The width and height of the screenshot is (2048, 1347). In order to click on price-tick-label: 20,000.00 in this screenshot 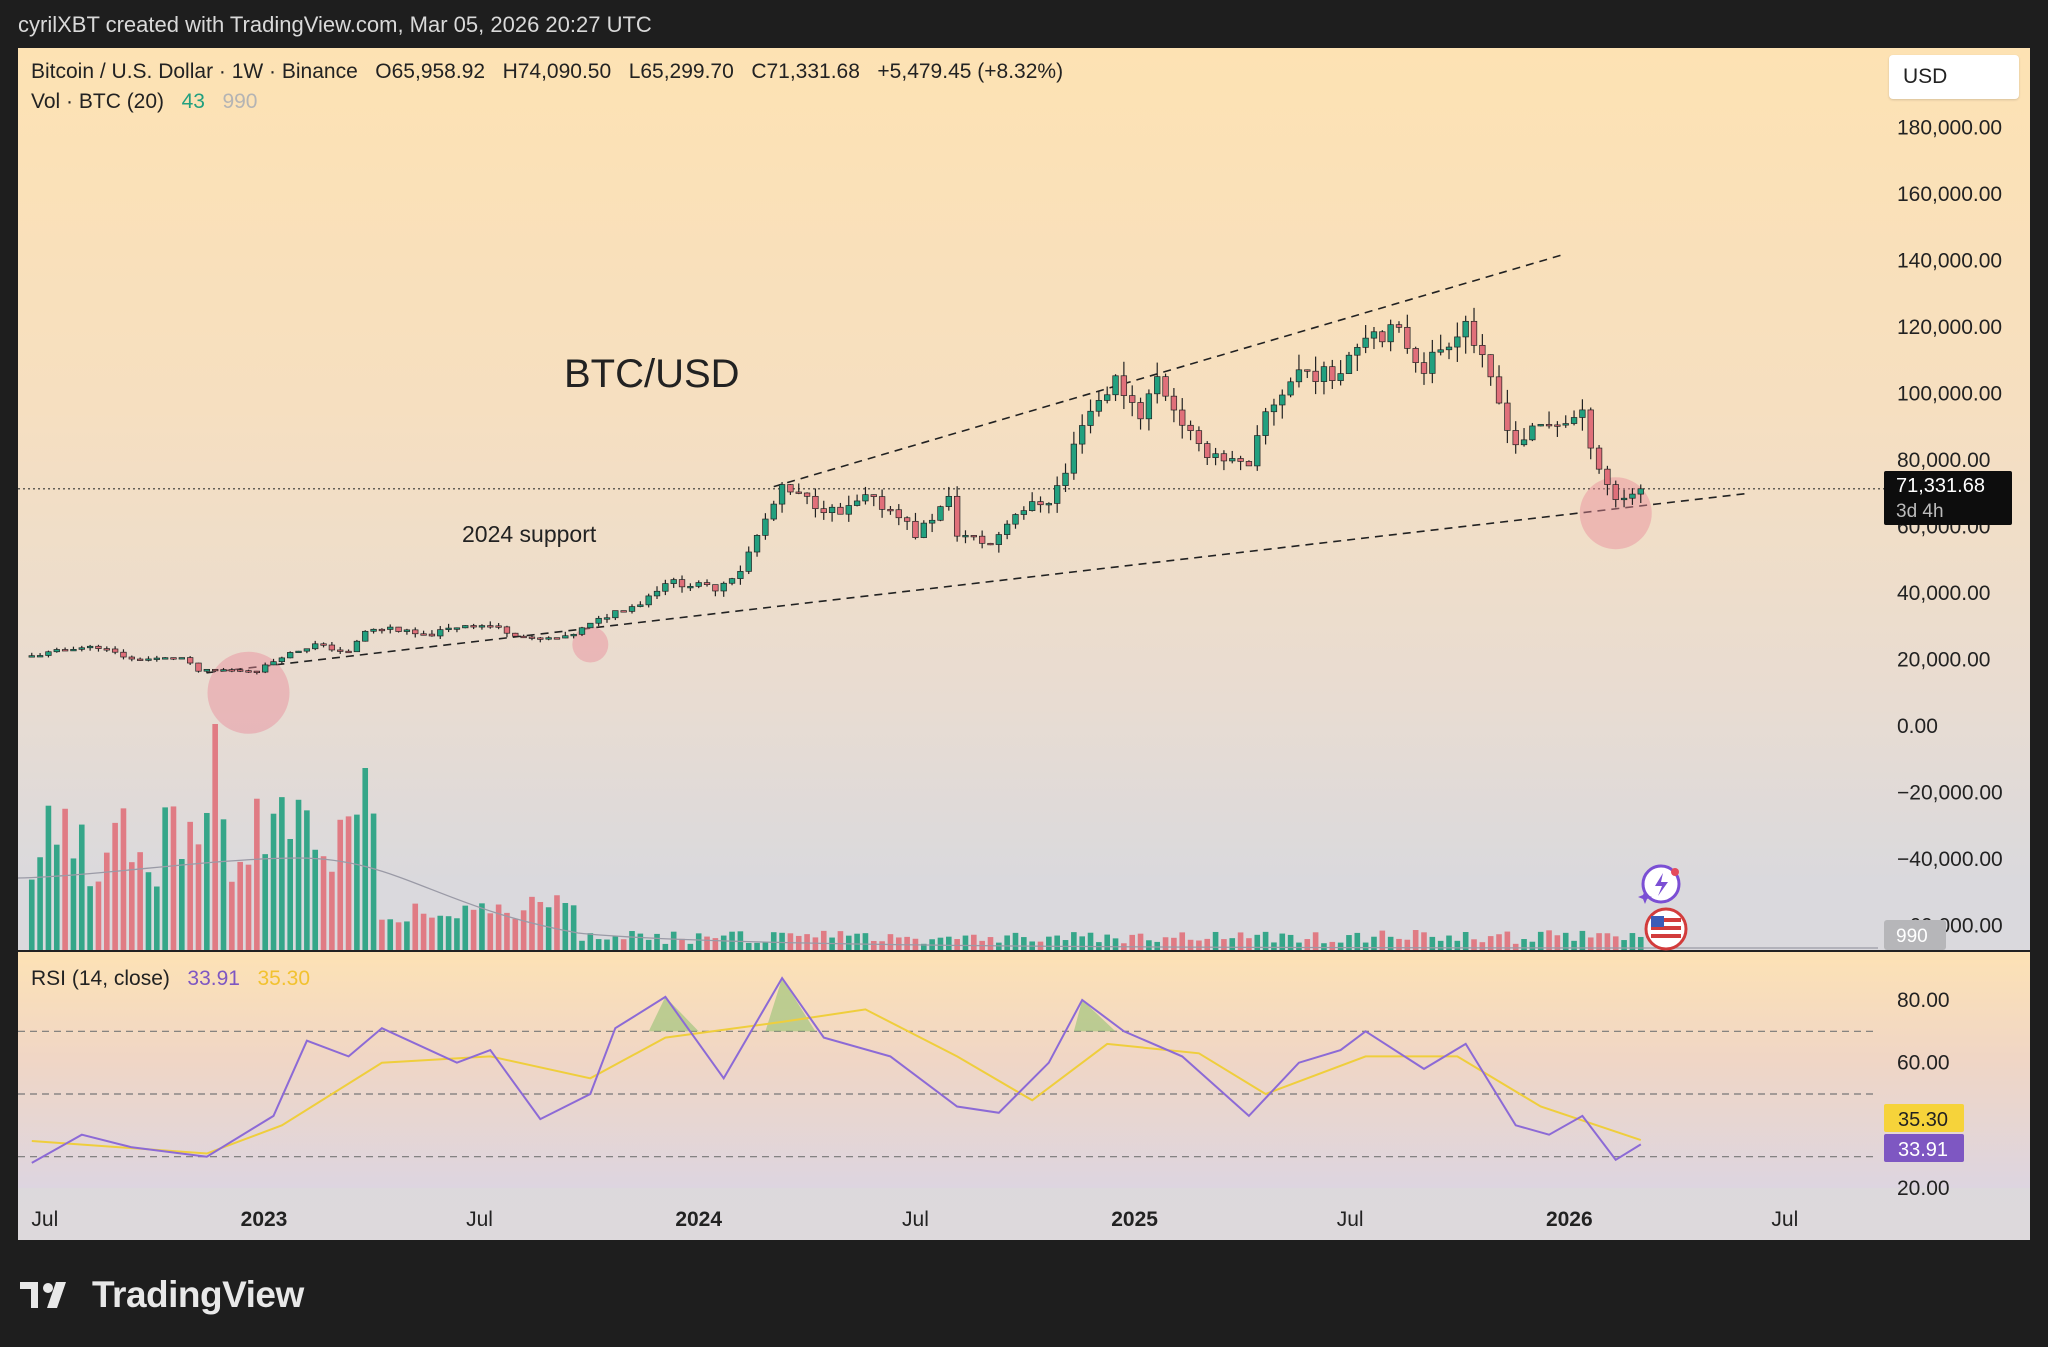, I will do `click(1943, 660)`.